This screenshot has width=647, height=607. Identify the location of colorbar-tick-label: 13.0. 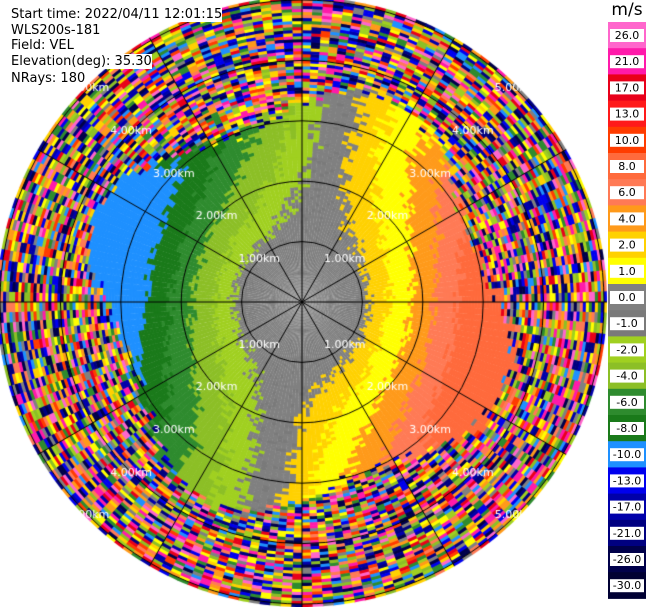
(627, 114).